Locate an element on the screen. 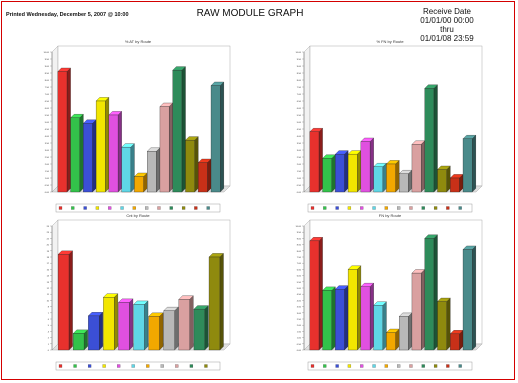 The image size is (518, 383). y-tick-label: 16 is located at coordinates (48, 270).